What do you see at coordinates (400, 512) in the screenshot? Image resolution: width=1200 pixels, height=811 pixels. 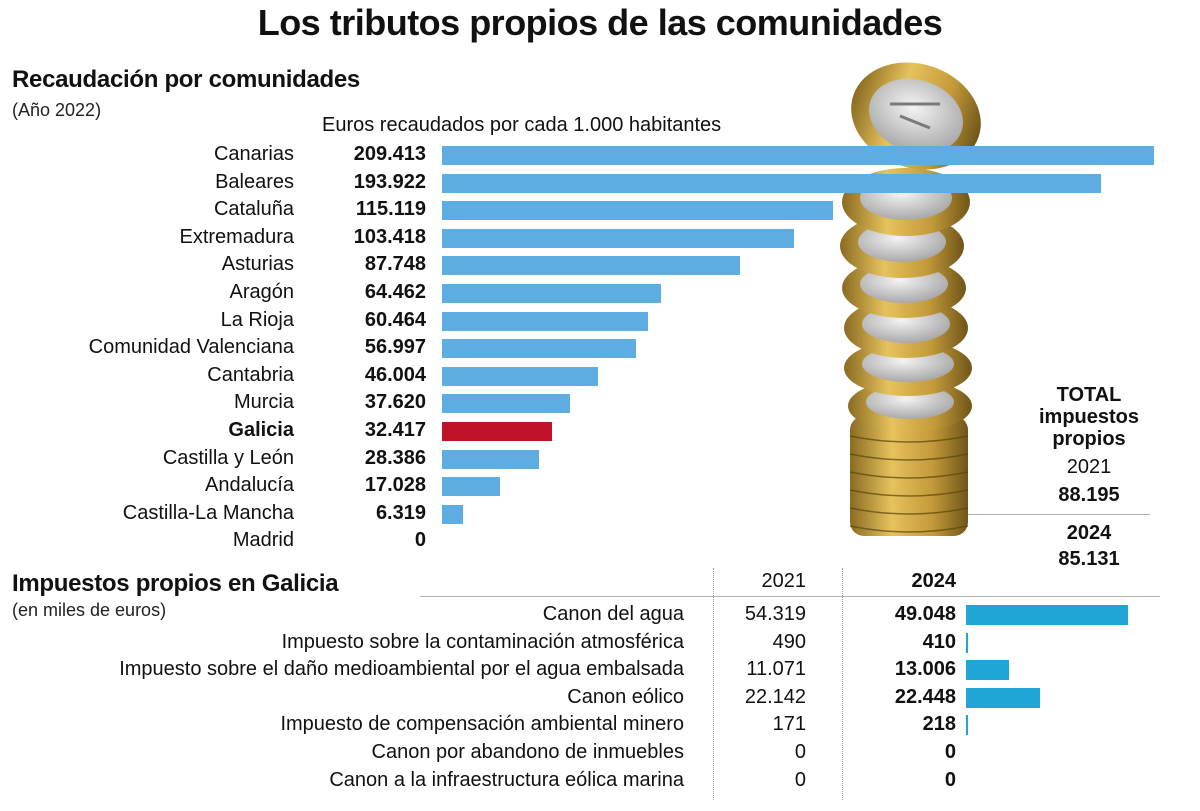 I see `region-value: 6.319` at bounding box center [400, 512].